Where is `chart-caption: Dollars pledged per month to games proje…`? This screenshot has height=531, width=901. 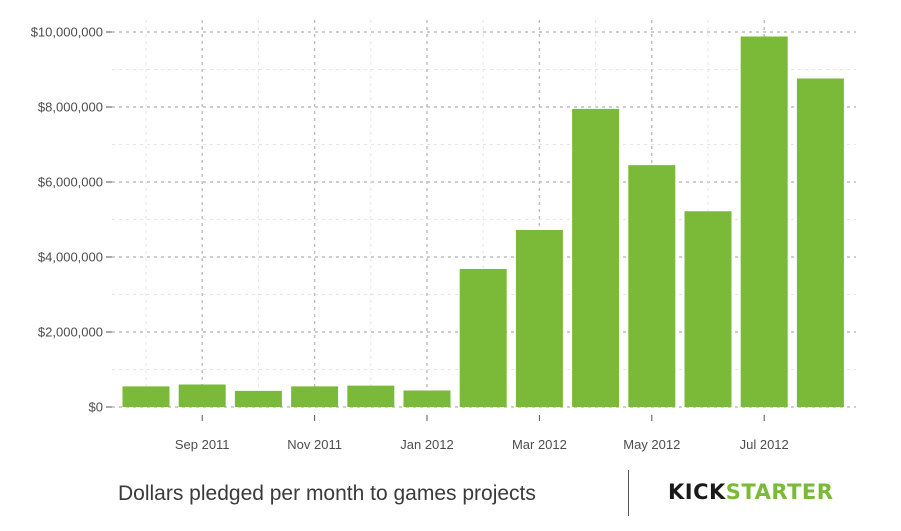 chart-caption: Dollars pledged per month to games proje… is located at coordinates (327, 493).